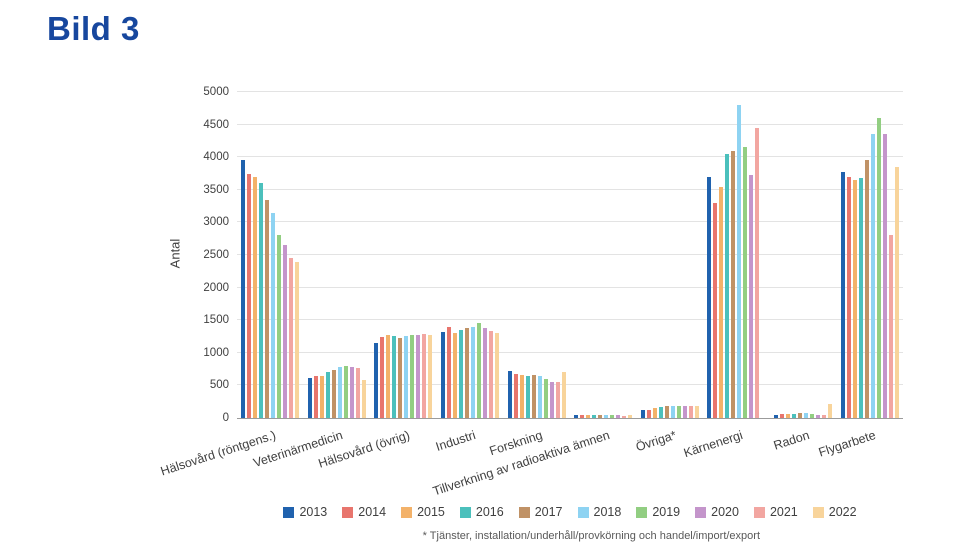  I want to click on legend-label: 2017, so click(548, 512).